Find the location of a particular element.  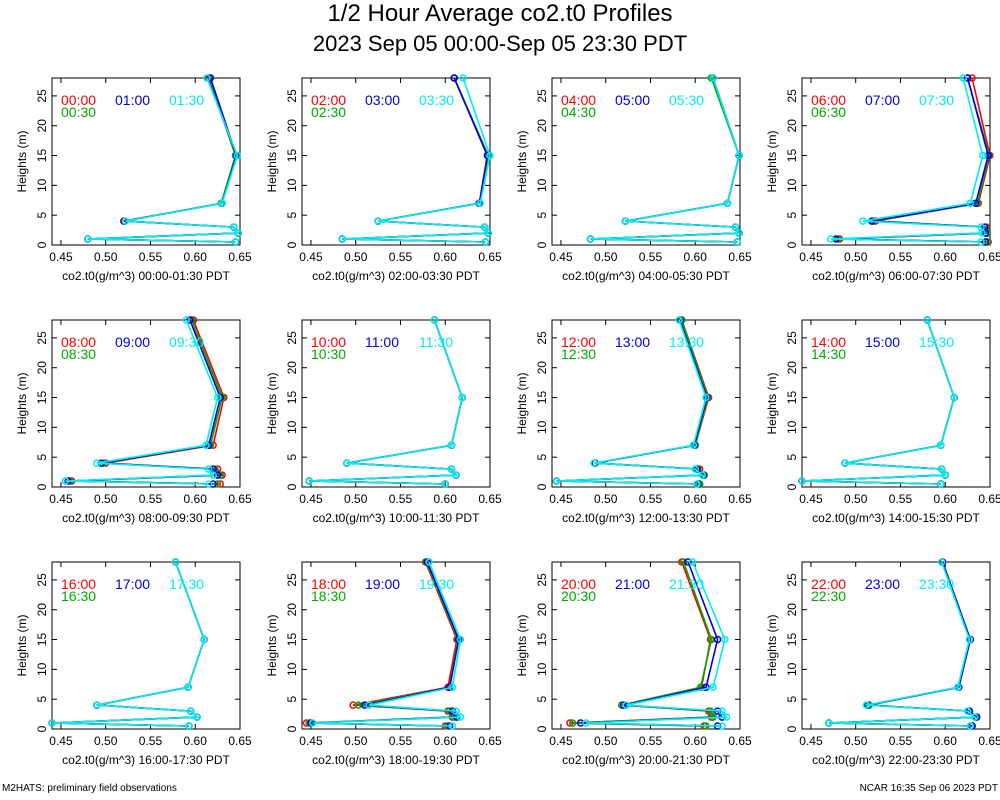

legend-label: 13:00 is located at coordinates (632, 342).